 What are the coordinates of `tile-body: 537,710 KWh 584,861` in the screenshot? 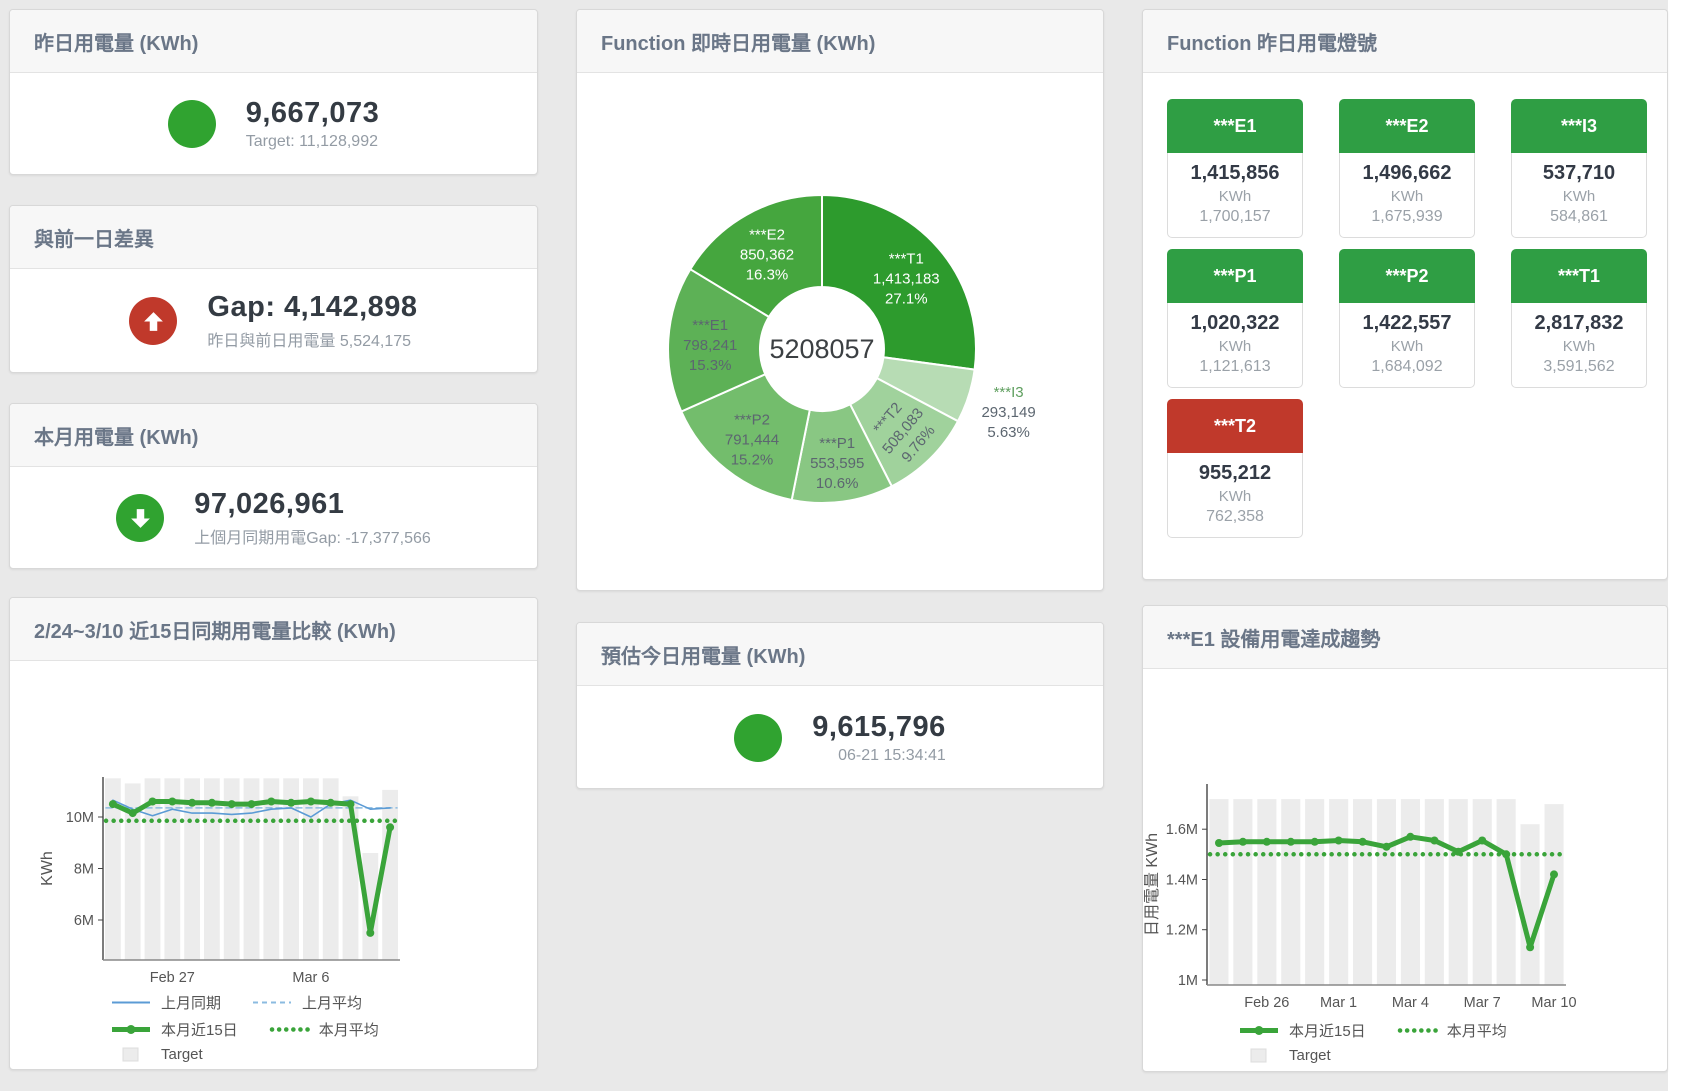 It's located at (1579, 195).